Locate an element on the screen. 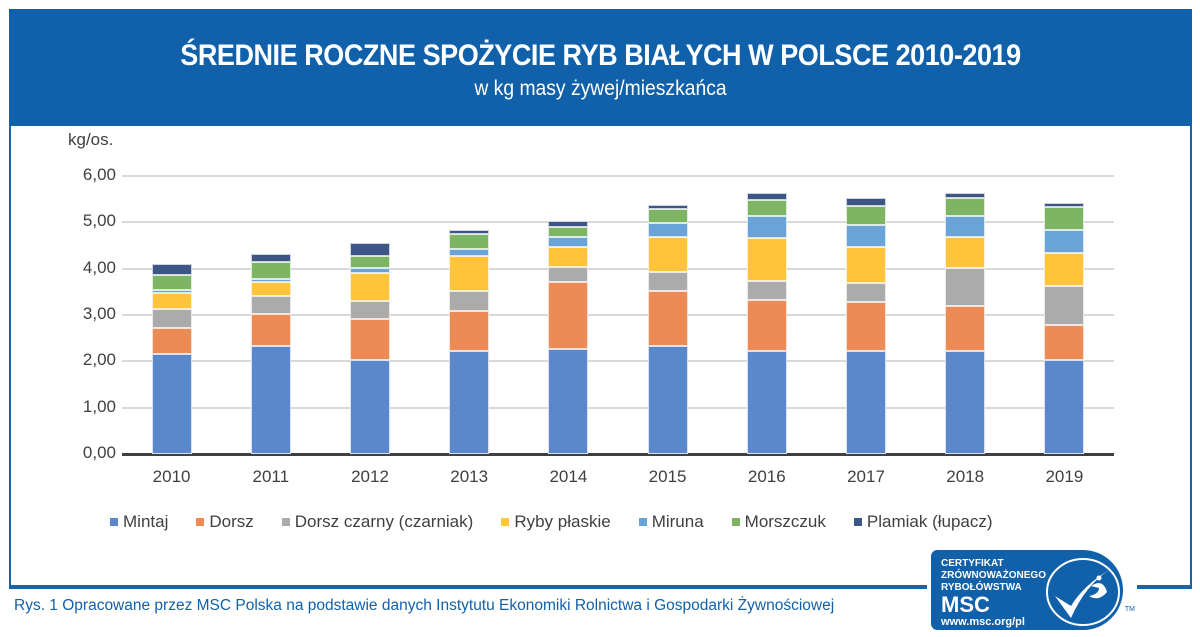  x-tick-label: 2014 is located at coordinates (568, 476).